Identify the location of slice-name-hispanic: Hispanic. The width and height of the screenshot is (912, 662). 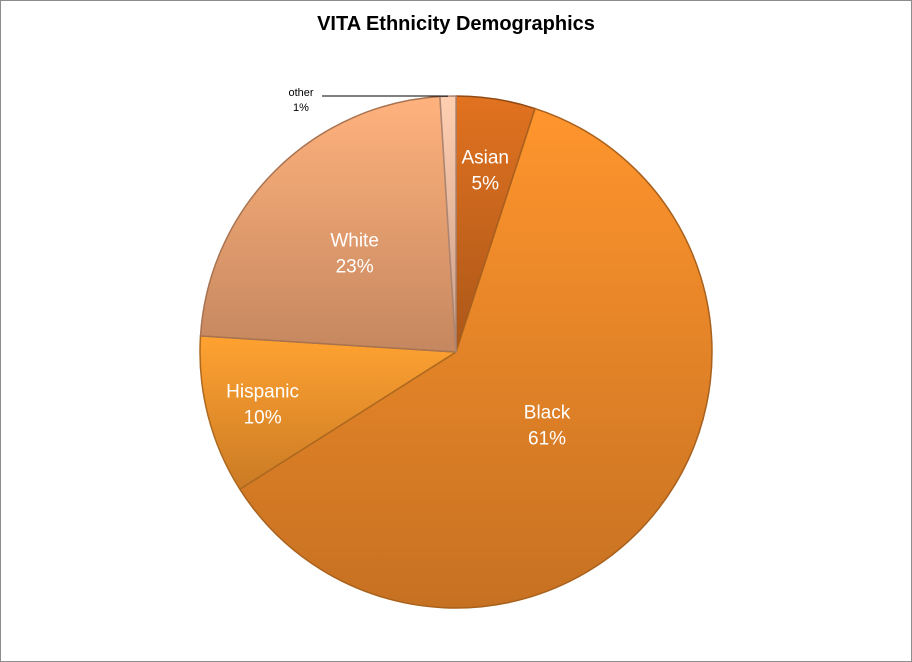
(262, 392).